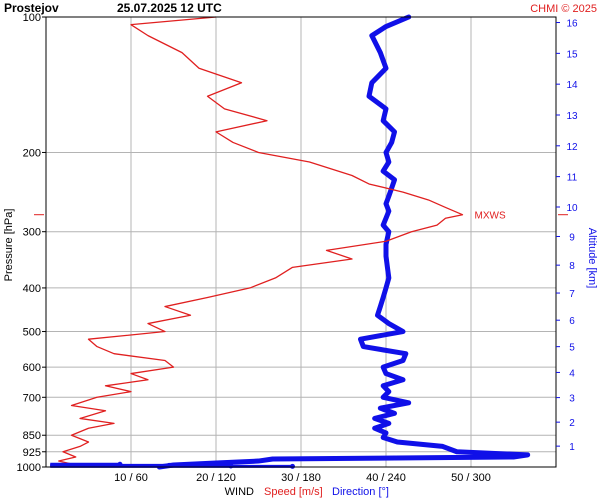  I want to click on datetime: 25.07.2025 12 UTC, so click(169, 8).